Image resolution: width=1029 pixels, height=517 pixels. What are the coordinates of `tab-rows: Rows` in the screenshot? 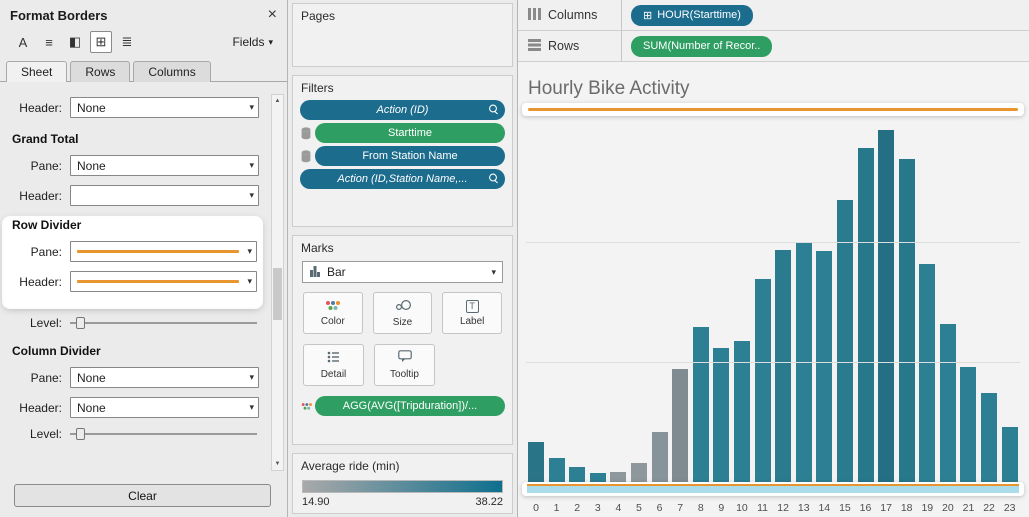 It's located at (100, 71).